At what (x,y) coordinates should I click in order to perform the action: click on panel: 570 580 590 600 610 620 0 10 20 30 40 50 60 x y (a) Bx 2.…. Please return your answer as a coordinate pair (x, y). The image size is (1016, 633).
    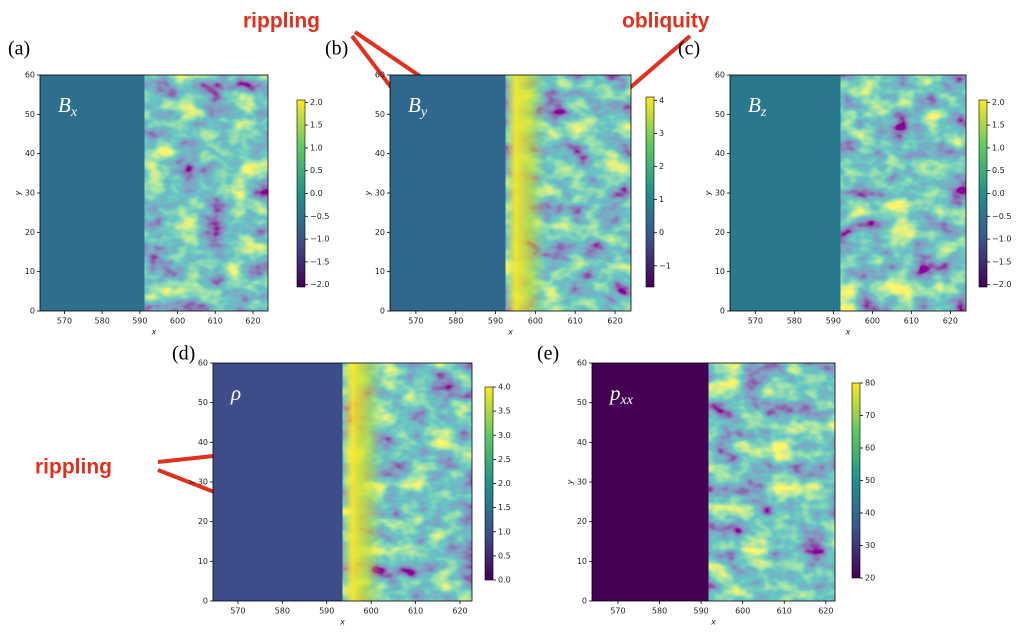
    Looking at the image, I should click on (168, 187).